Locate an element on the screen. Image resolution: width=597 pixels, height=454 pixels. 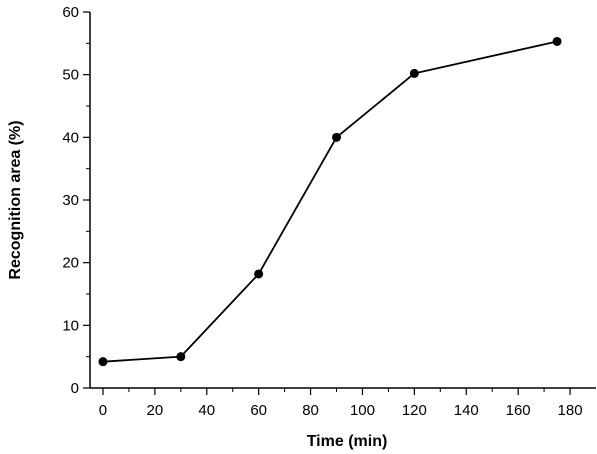
x-tick-label: 180 is located at coordinates (570, 410).